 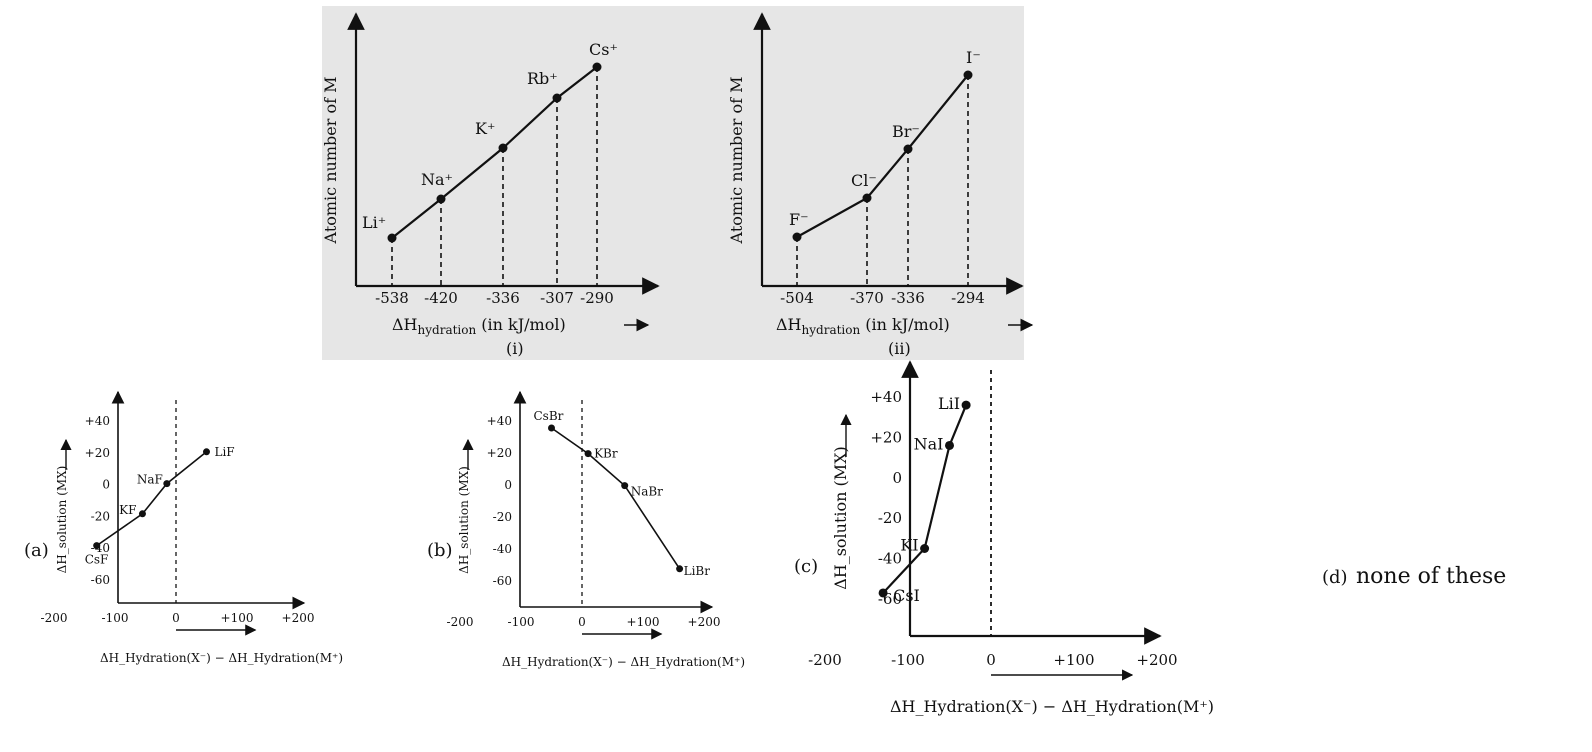 I want to click on x-tick-label: -290, so click(x=597, y=298).